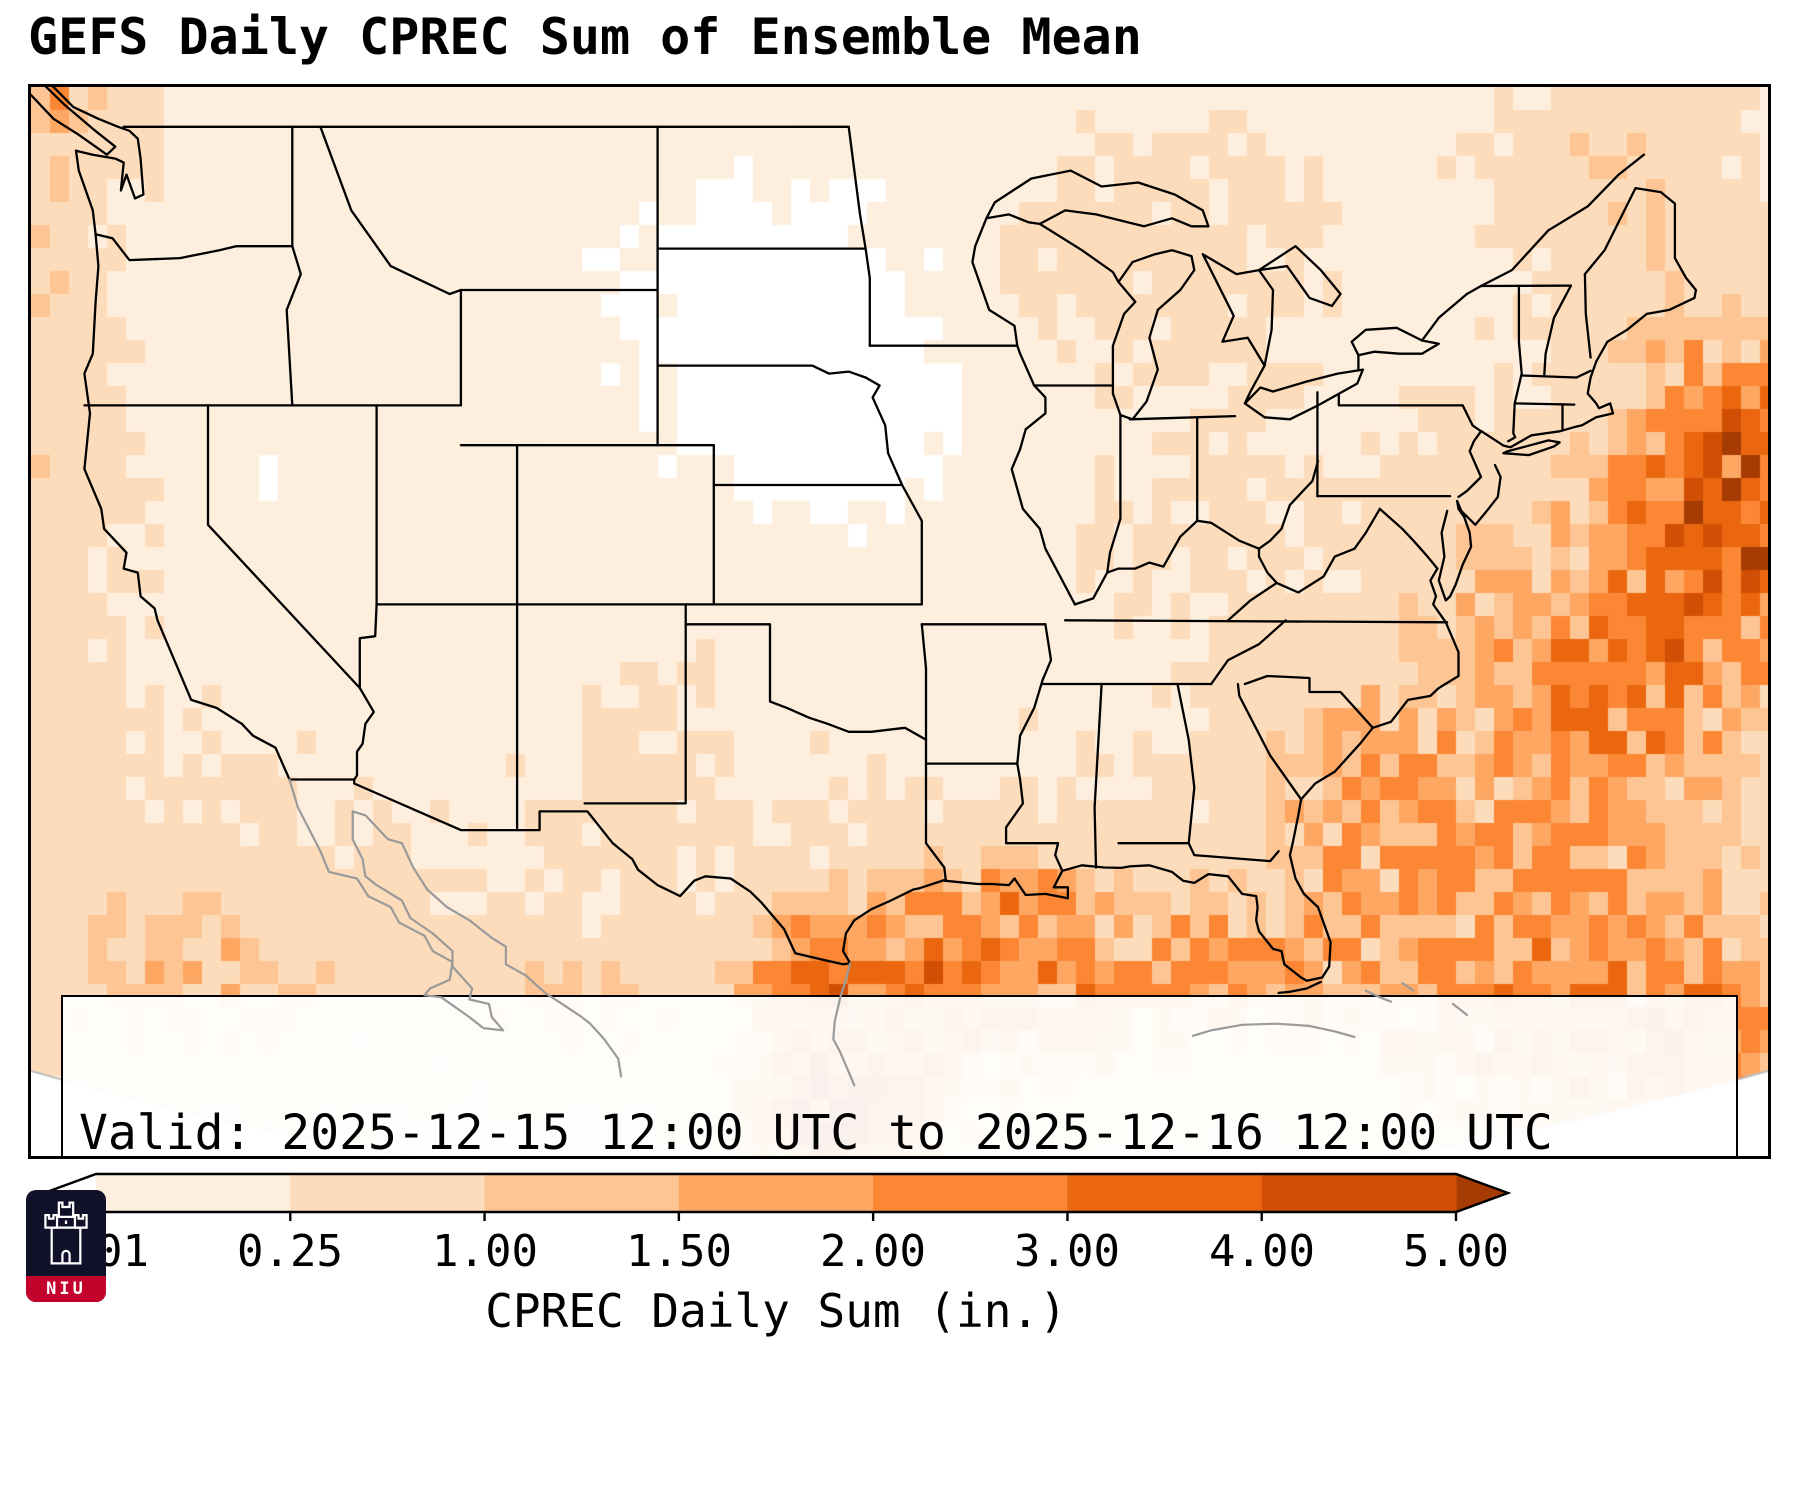 Image resolution: width=1803 pixels, height=1500 pixels. I want to click on castle-icon, so click(66, 1233).